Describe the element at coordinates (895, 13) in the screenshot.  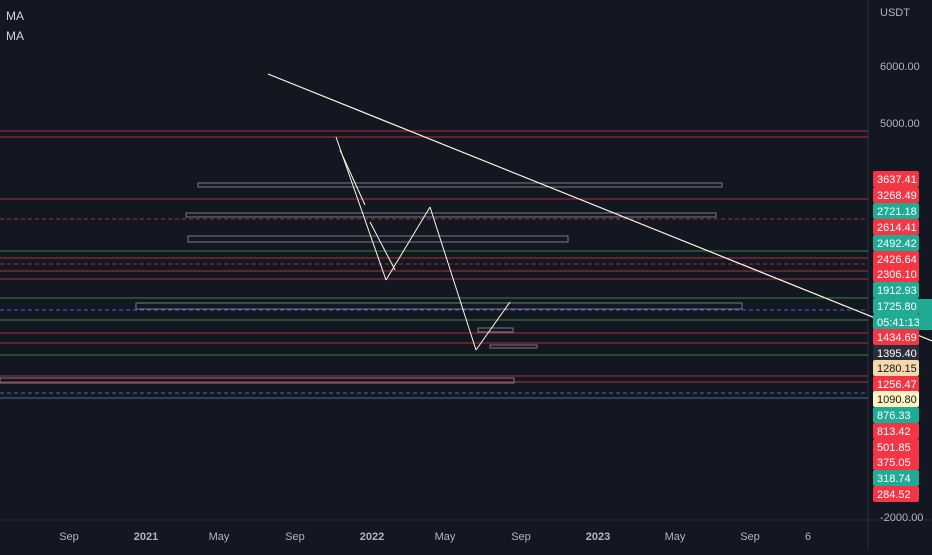
I see `currency-label: USDT` at that location.